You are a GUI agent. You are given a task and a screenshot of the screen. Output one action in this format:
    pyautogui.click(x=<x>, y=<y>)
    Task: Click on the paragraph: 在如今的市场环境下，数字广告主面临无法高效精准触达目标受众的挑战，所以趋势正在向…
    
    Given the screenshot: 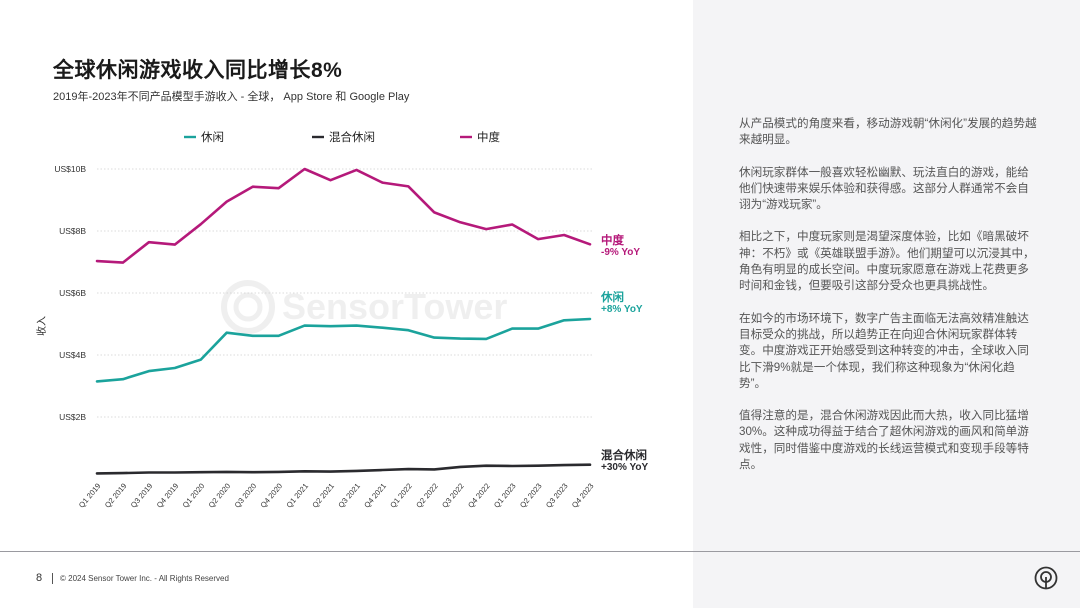 What is the action you would take?
    pyautogui.click(x=884, y=350)
    